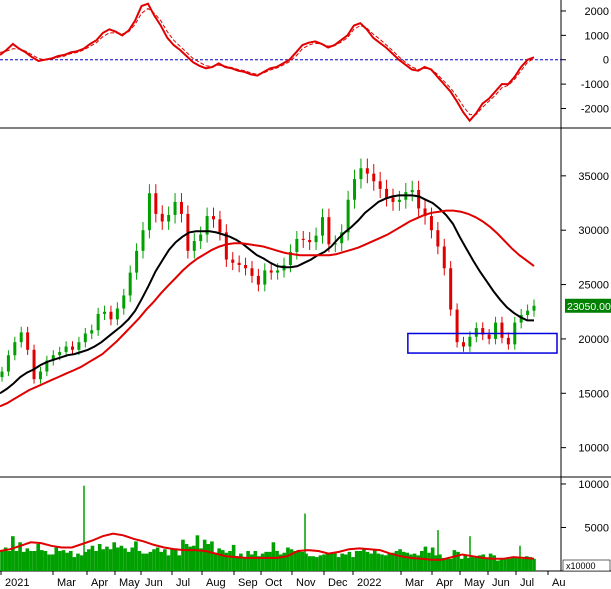 The width and height of the screenshot is (611, 589). Describe the element at coordinates (558, 583) in the screenshot. I see `time-tick-label: Au` at that location.